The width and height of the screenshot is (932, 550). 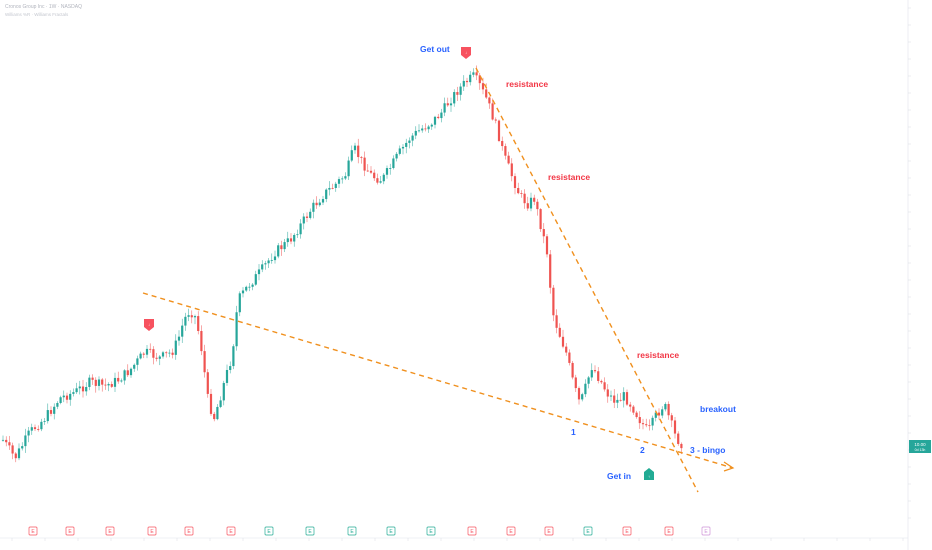 I want to click on annotation-resistance-2: resistance, so click(x=569, y=177).